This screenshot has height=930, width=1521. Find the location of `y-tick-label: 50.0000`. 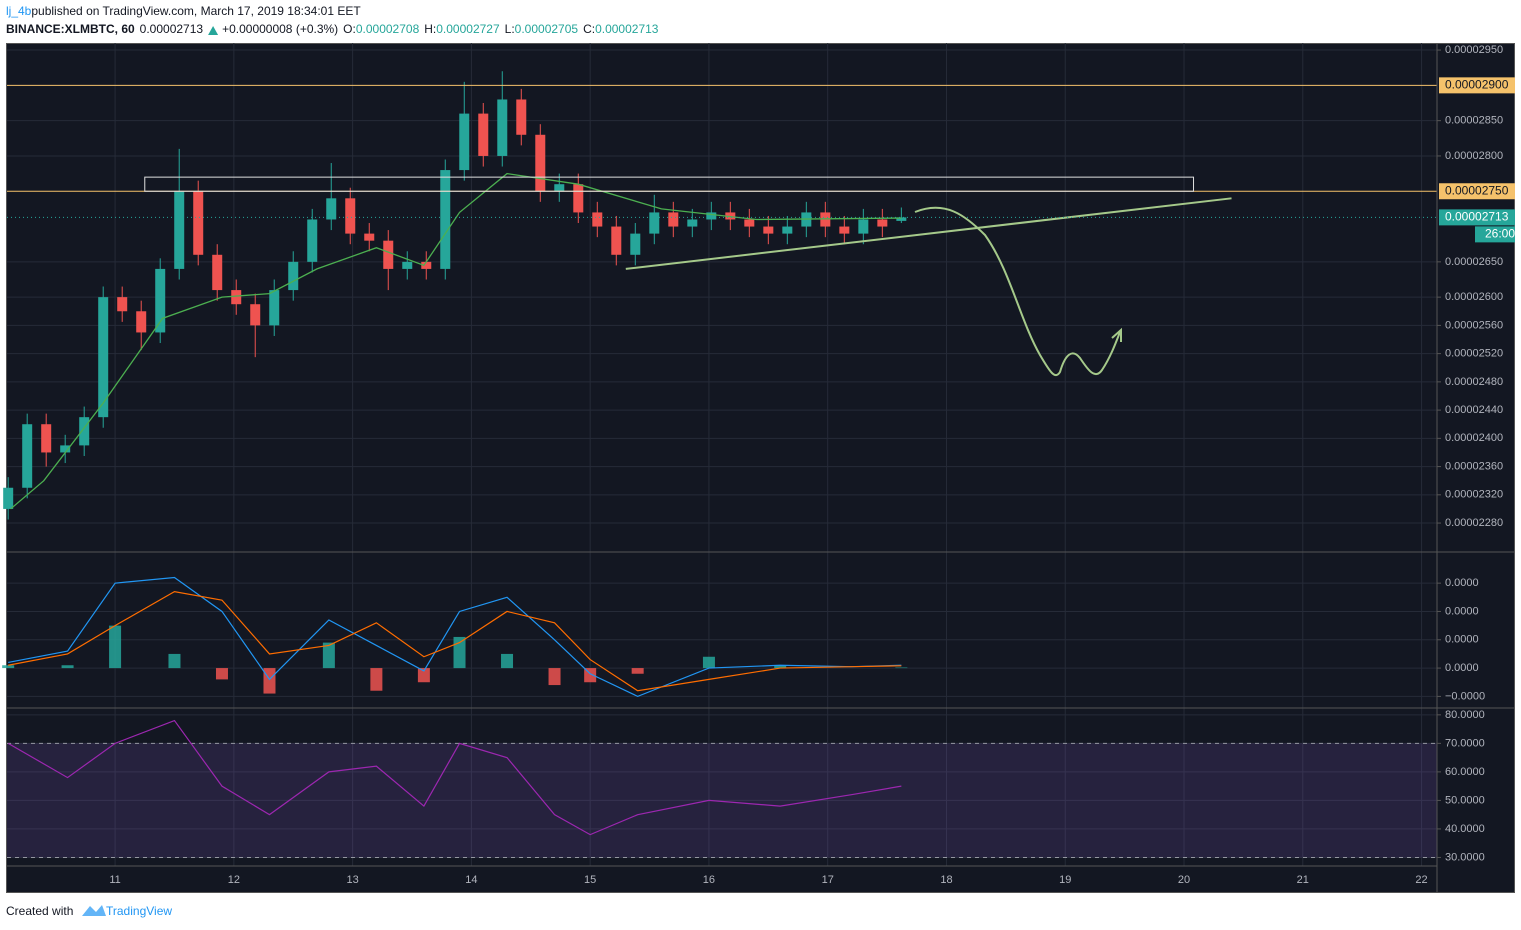

y-tick-label: 50.0000 is located at coordinates (1465, 800).